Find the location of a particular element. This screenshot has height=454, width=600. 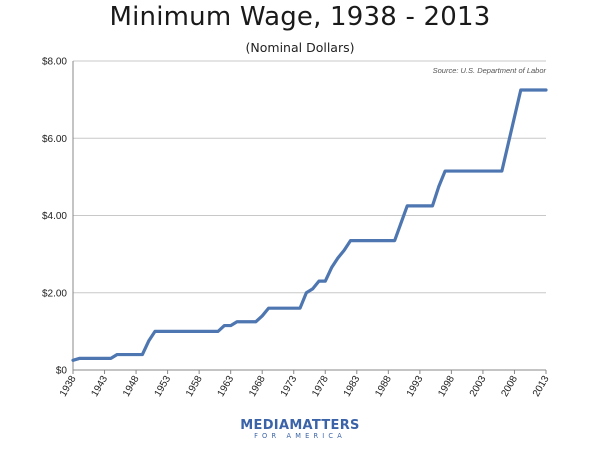

y-tick-label: $6.00 is located at coordinates (54, 139).